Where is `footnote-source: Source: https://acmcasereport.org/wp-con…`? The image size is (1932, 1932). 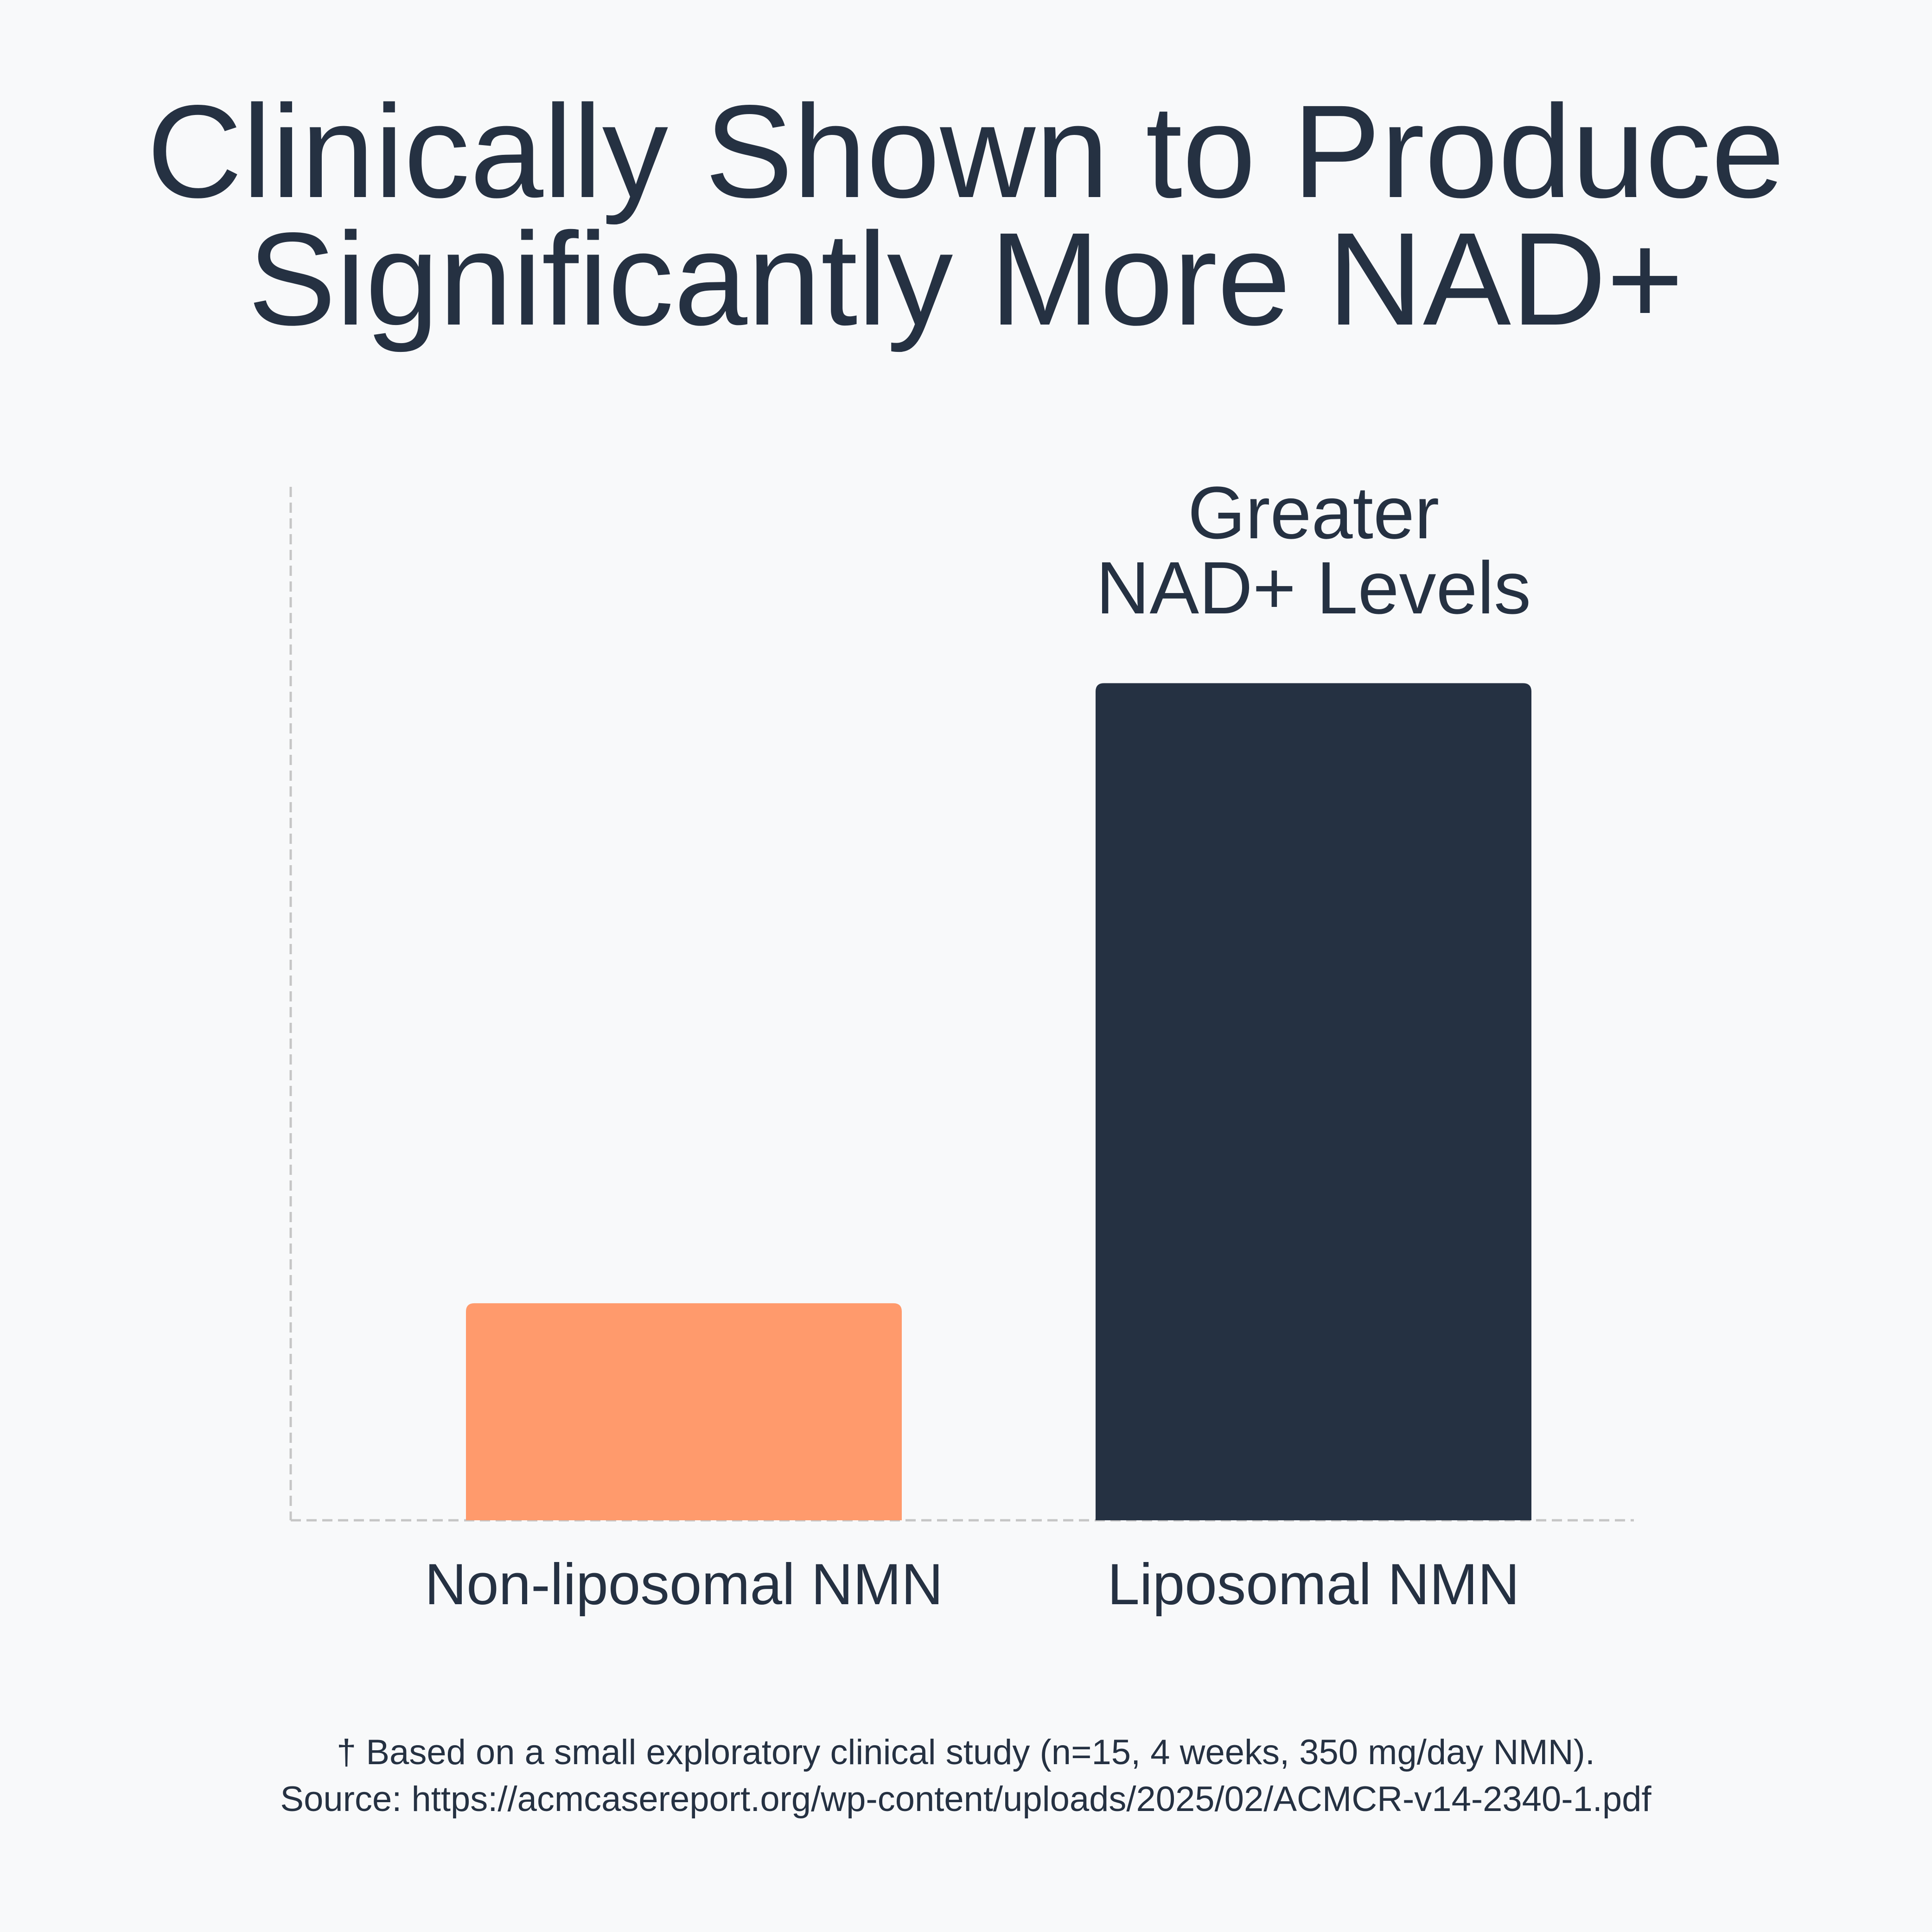 footnote-source: Source: https://acmcasereport.org/wp-con… is located at coordinates (965, 1799).